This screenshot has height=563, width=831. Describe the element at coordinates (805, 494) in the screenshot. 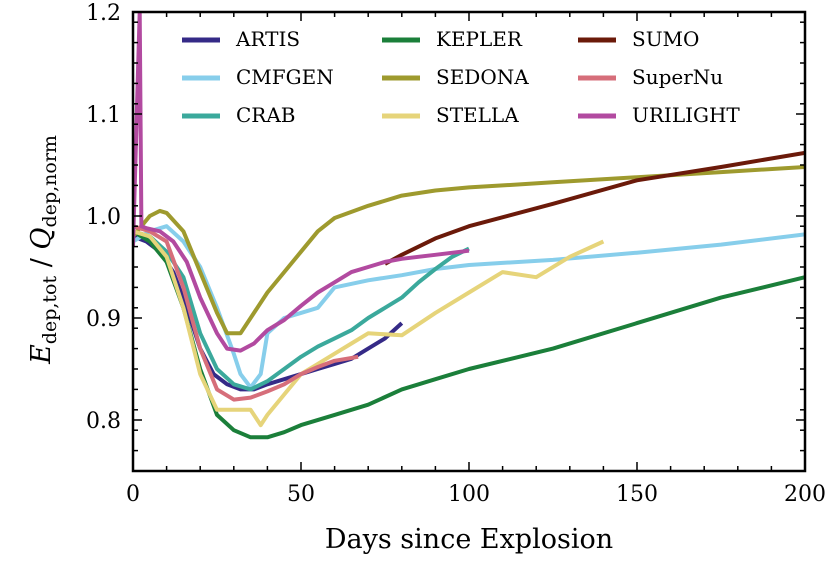

I see `x-tick-label: 200` at that location.